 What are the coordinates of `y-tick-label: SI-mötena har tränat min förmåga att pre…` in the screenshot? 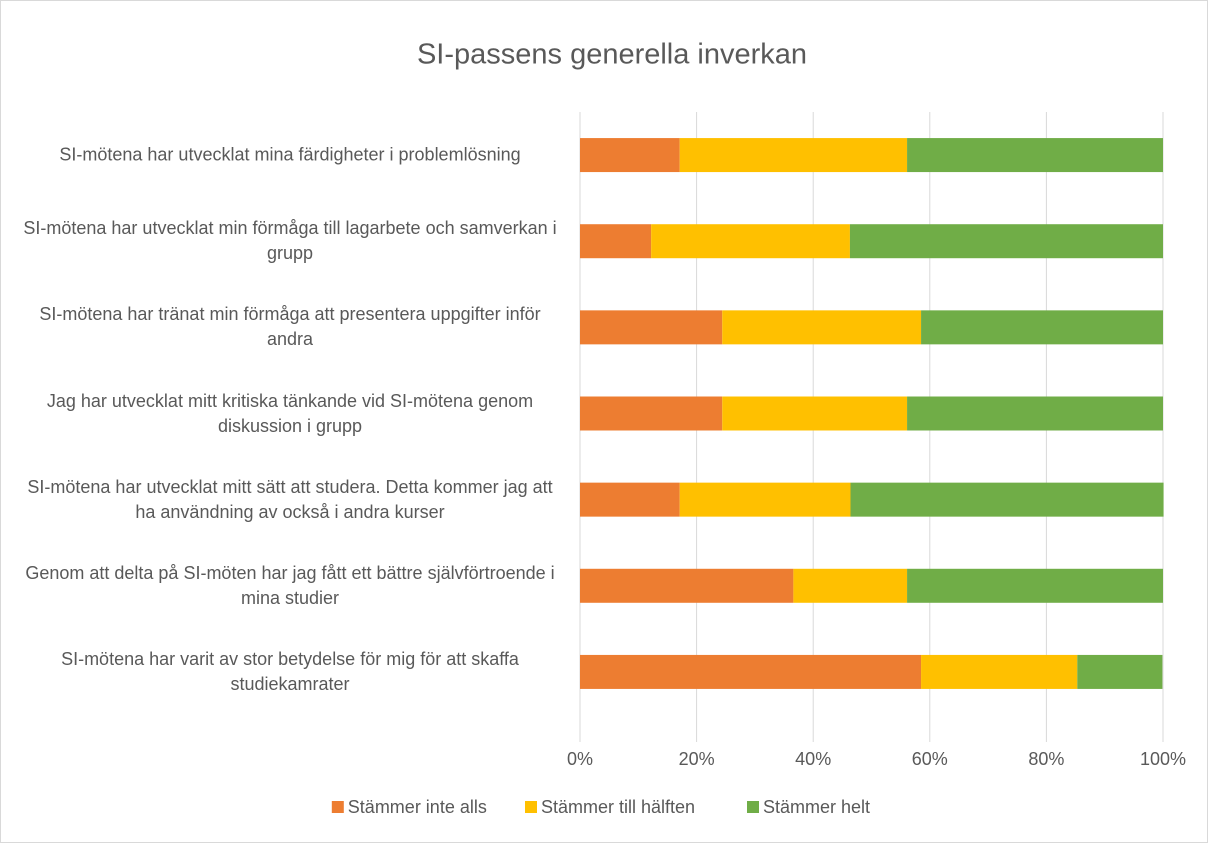 It's located at (290, 327).